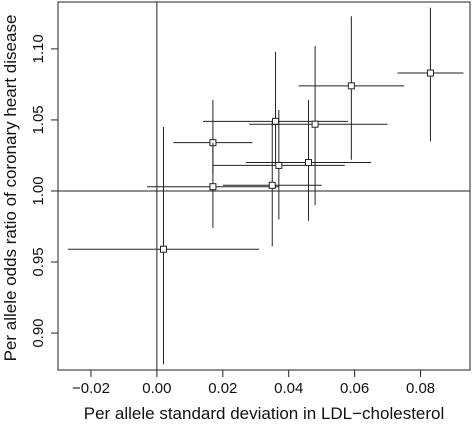 Image resolution: width=474 pixels, height=424 pixels. What do you see at coordinates (288, 388) in the screenshot?
I see `x-tick-label: 0.04` at bounding box center [288, 388].